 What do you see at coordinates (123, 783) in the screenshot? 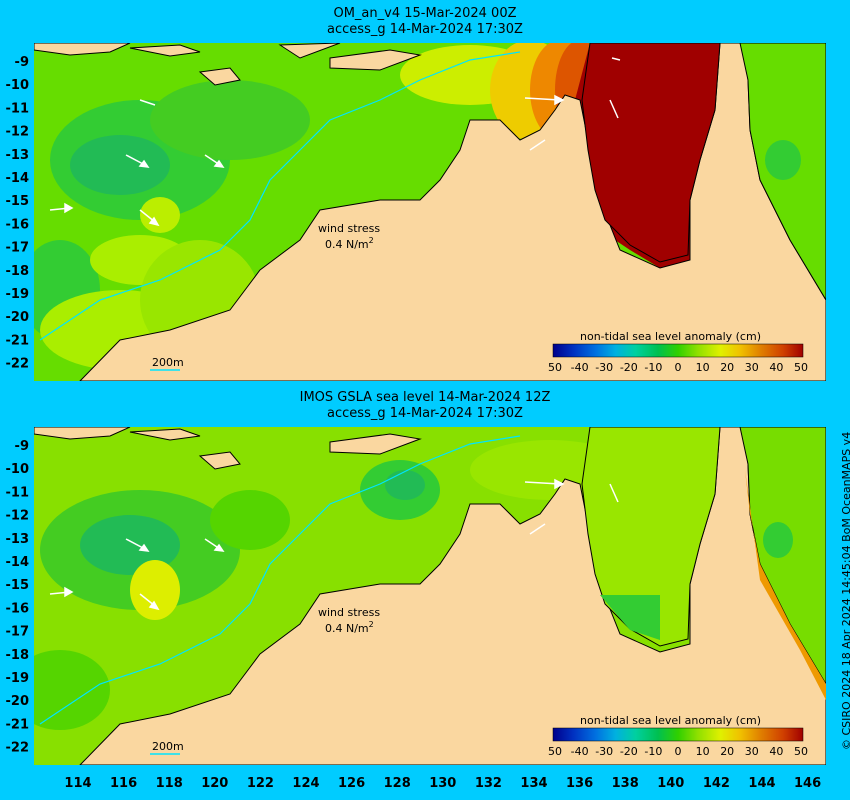
I see `lon-tick-label: 116` at bounding box center [123, 783].